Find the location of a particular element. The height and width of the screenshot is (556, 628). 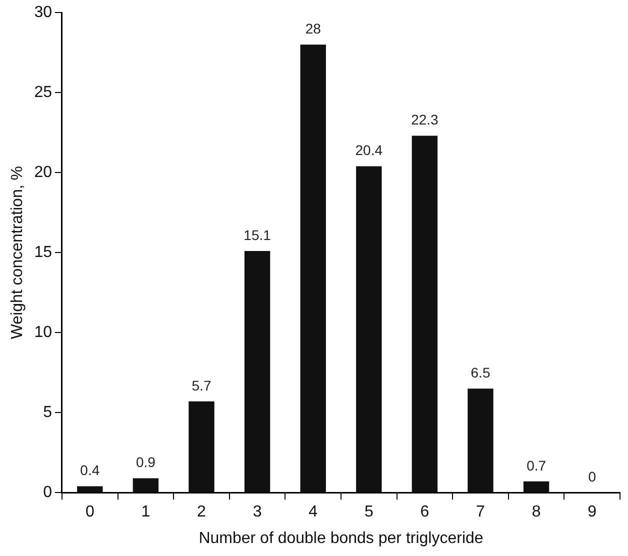

x-axis-title: Number of double bonds per triglyceride is located at coordinates (341, 538).